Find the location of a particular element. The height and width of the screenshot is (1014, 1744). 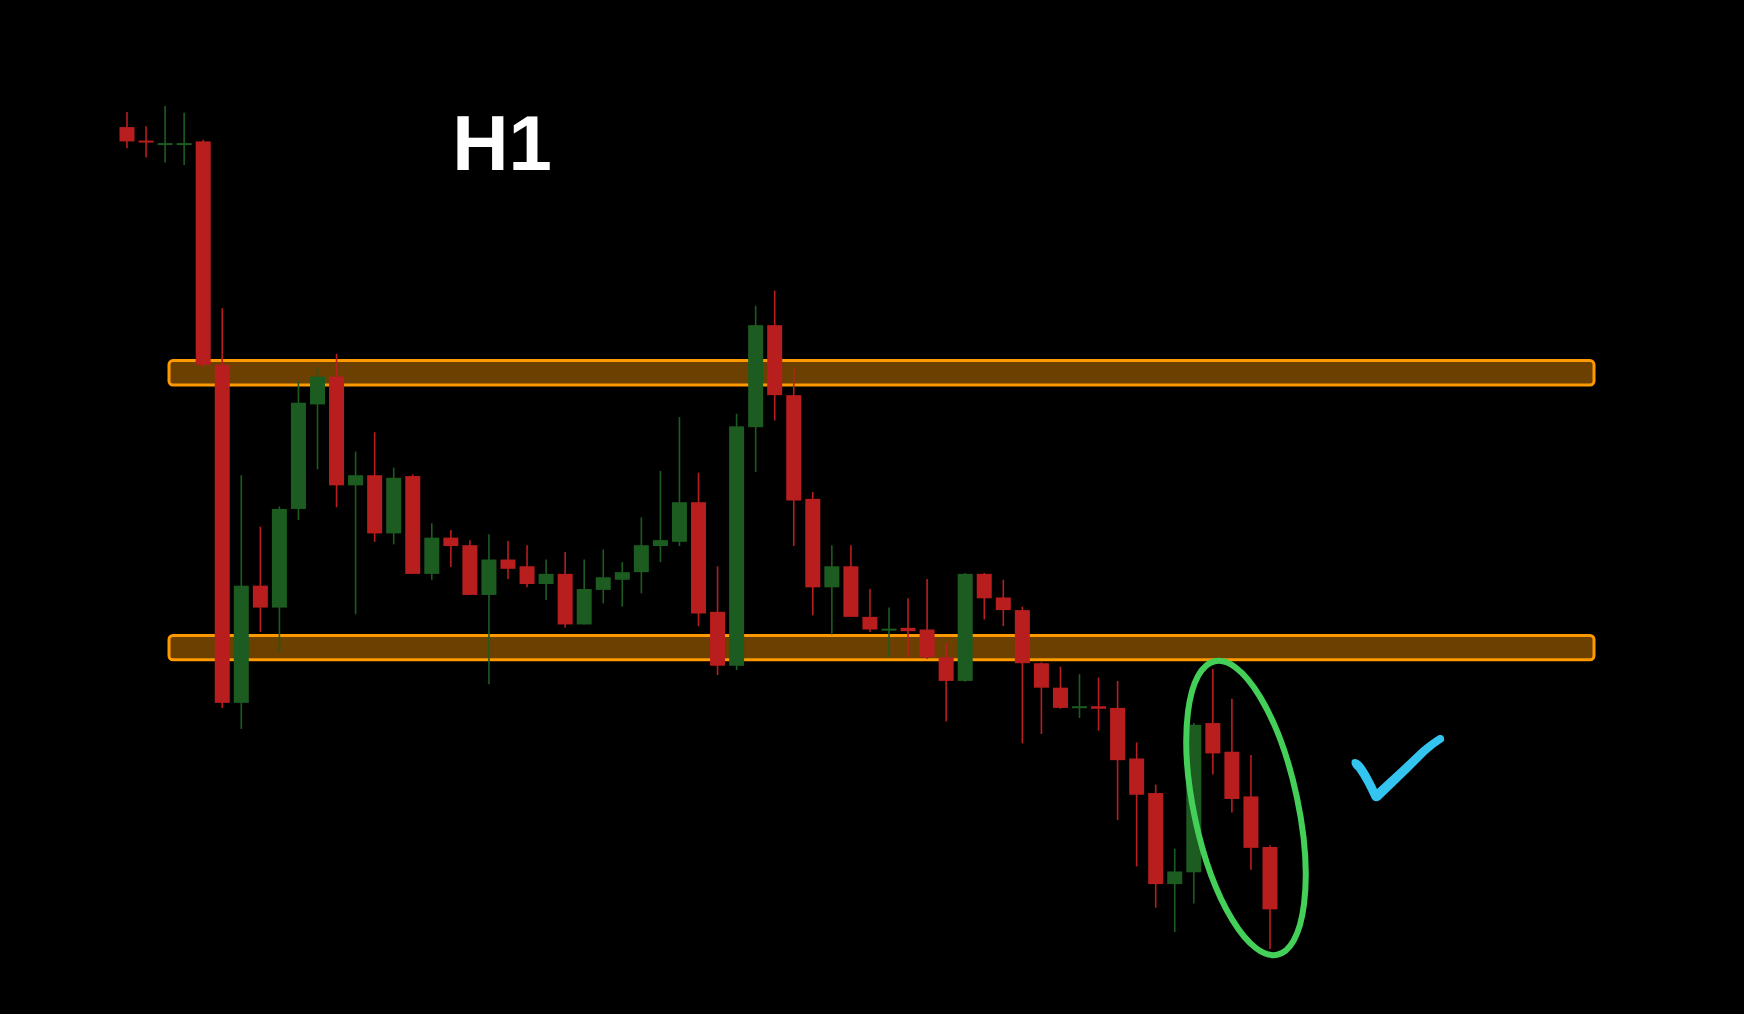

chart-title: H1 is located at coordinates (502, 143).